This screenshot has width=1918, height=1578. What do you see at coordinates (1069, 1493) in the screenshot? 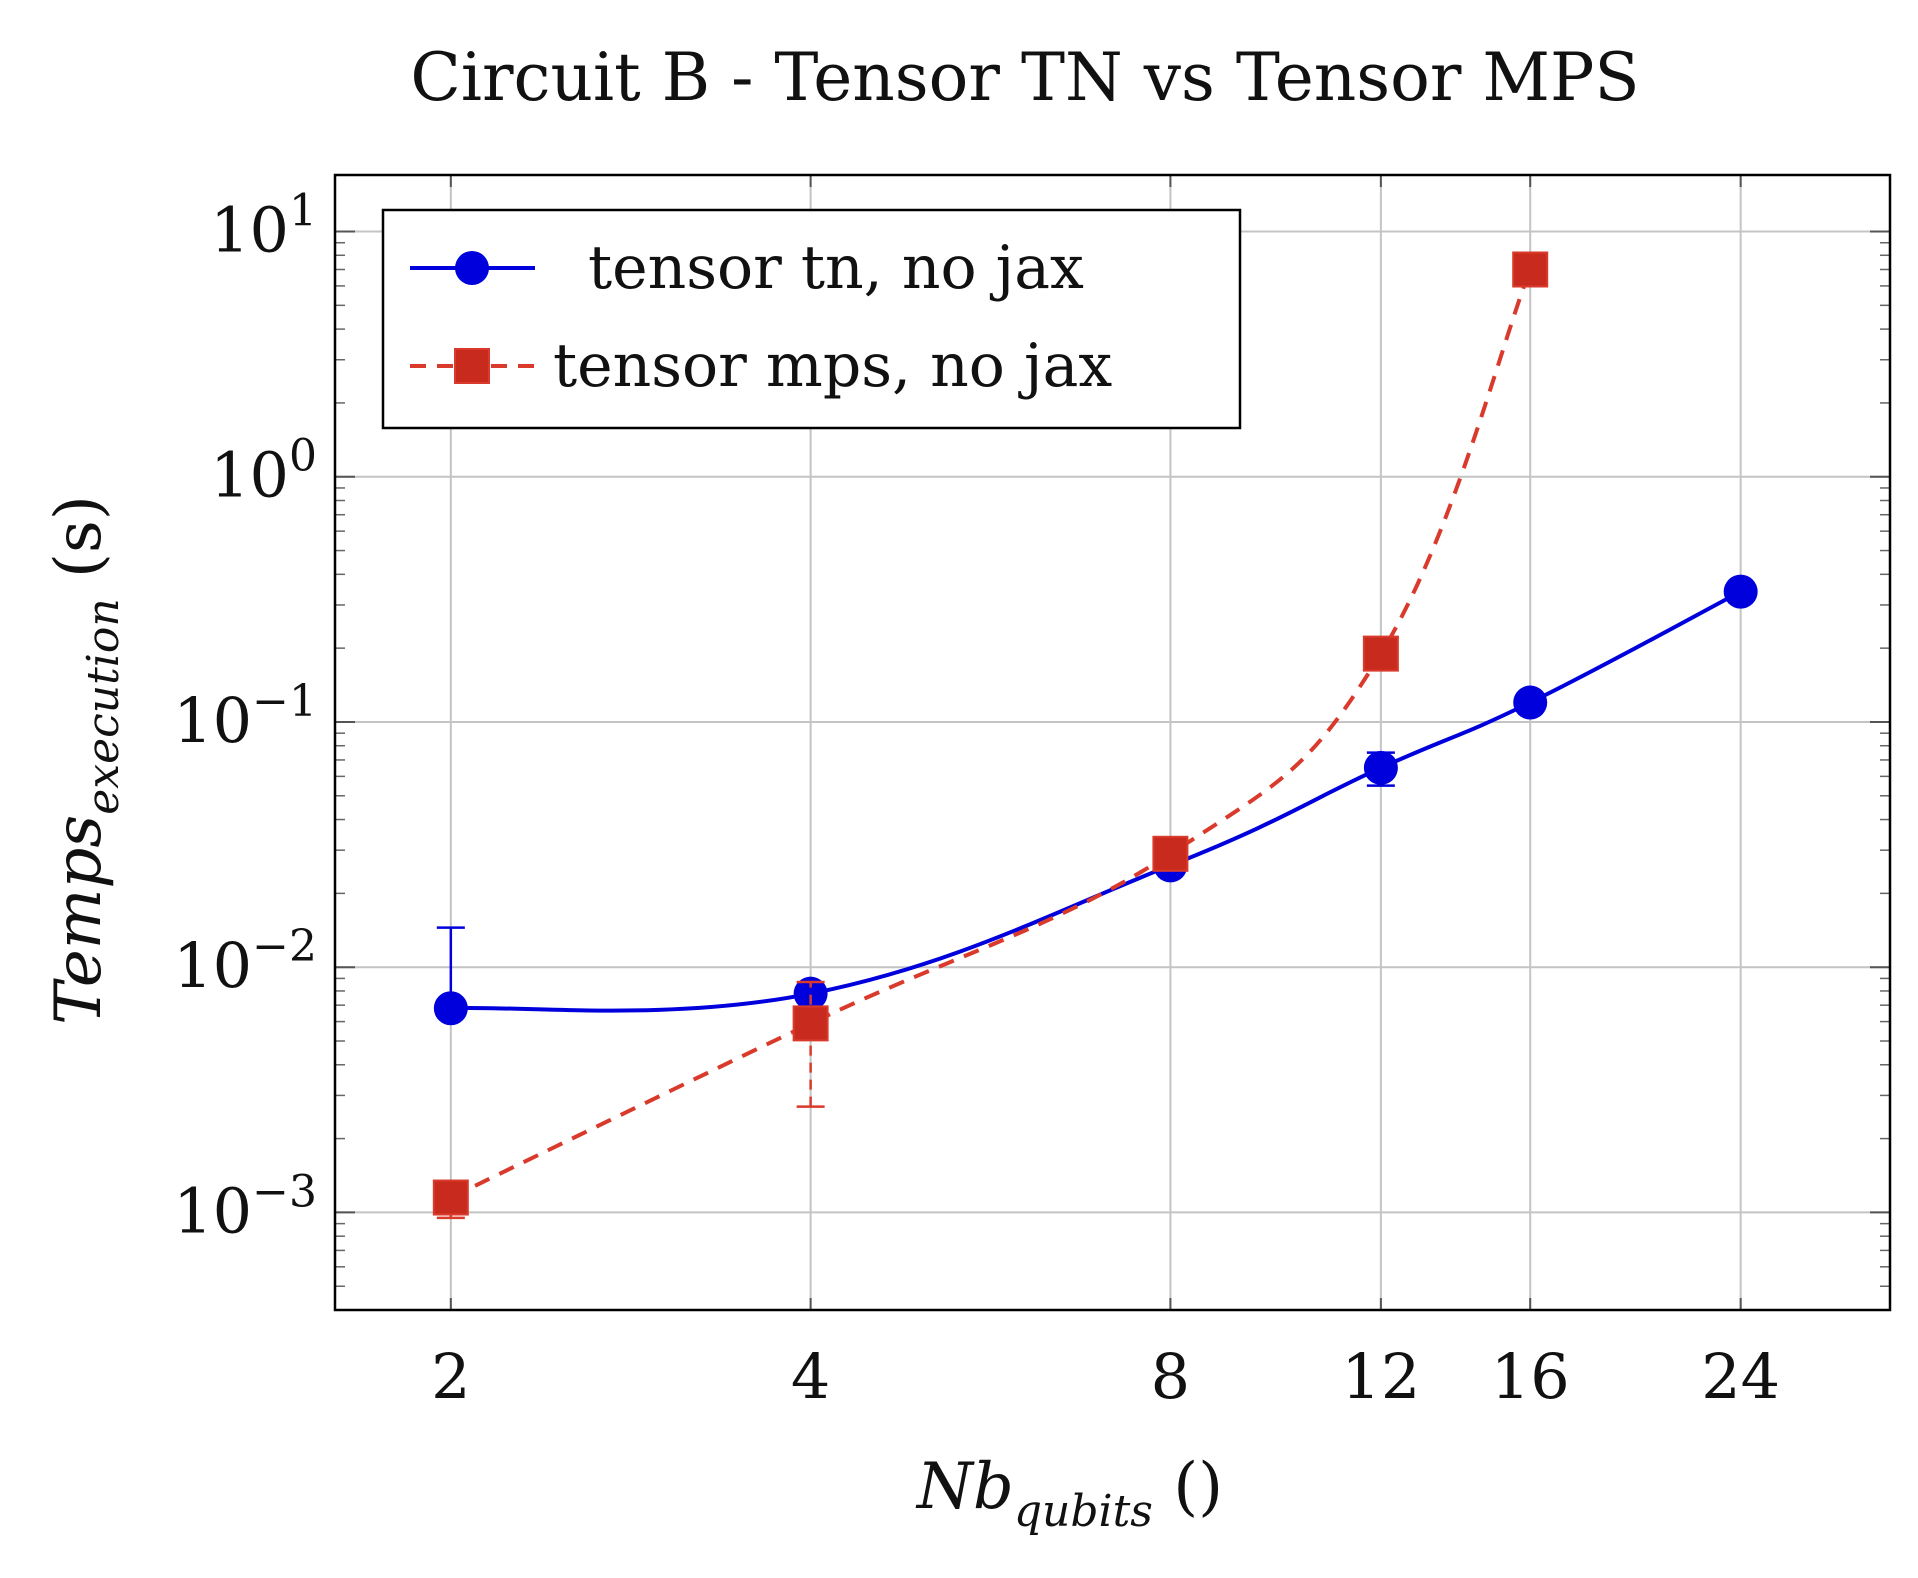
I see `x-axis-label: Nbqubits ()` at bounding box center [1069, 1493].